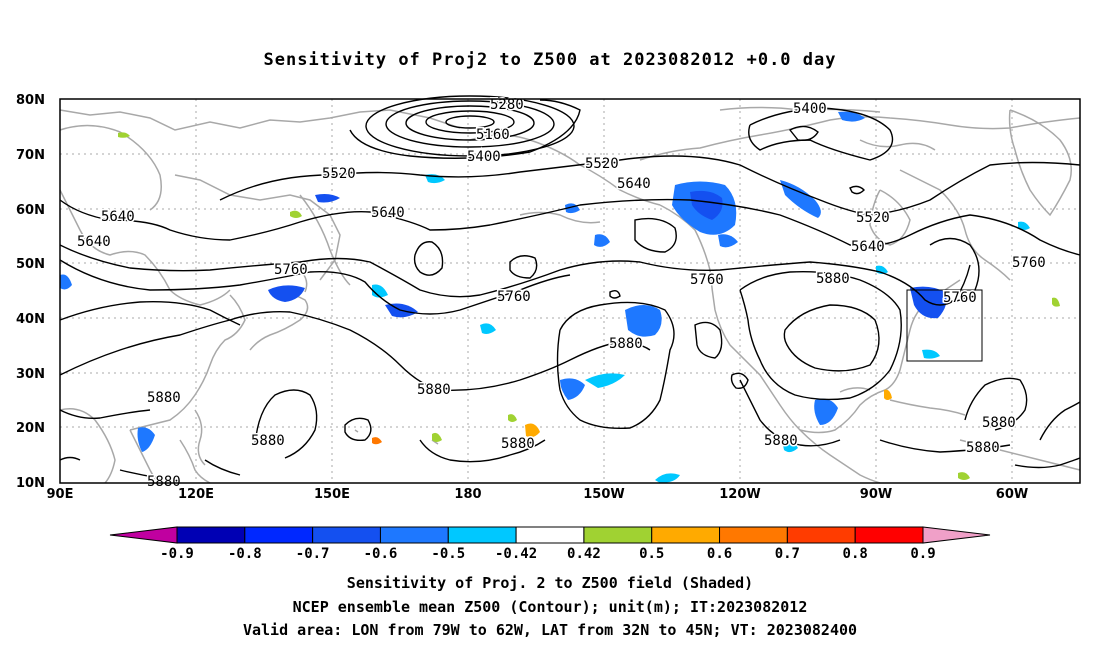  I want to click on colorbar-tick-label: -0.7, so click(313, 554).